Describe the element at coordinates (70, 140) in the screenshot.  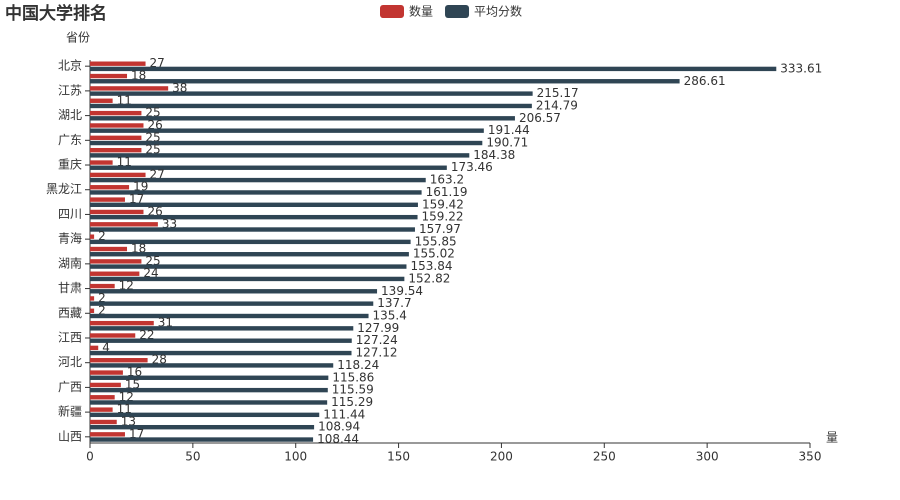
I see `y-tick-label: 广东` at that location.